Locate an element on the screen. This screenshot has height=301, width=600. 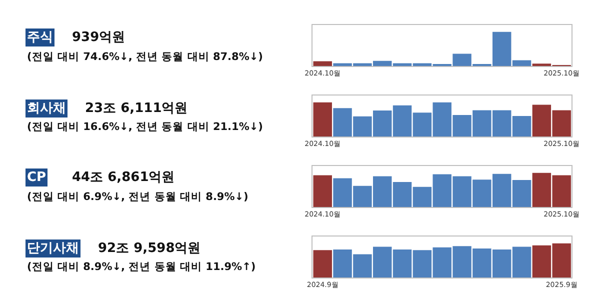
text: 939억원 is located at coordinates (99, 37).